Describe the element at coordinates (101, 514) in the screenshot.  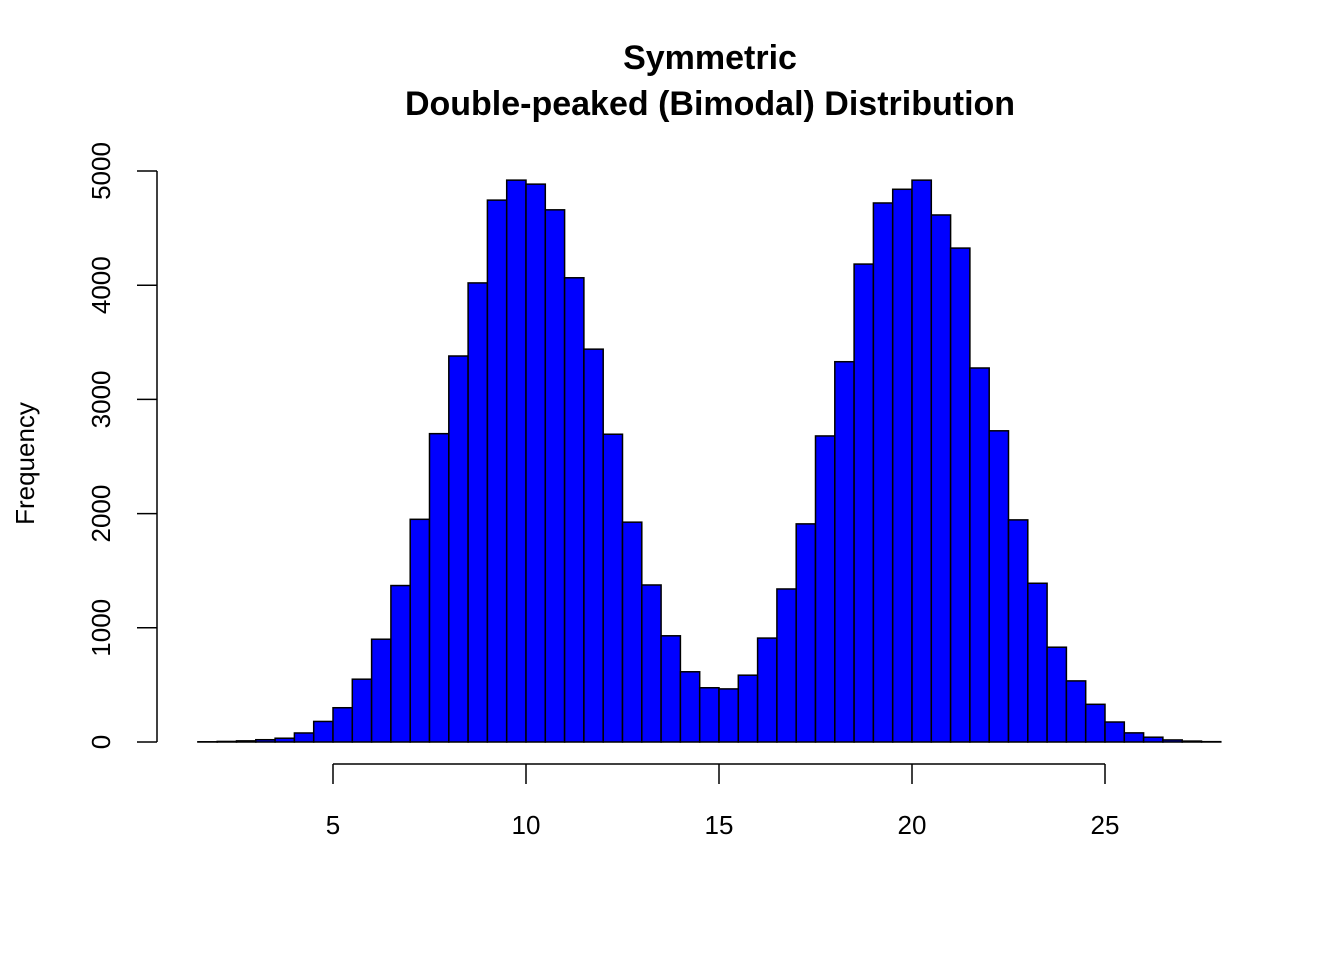
I see `y-tick-label: 2000` at that location.